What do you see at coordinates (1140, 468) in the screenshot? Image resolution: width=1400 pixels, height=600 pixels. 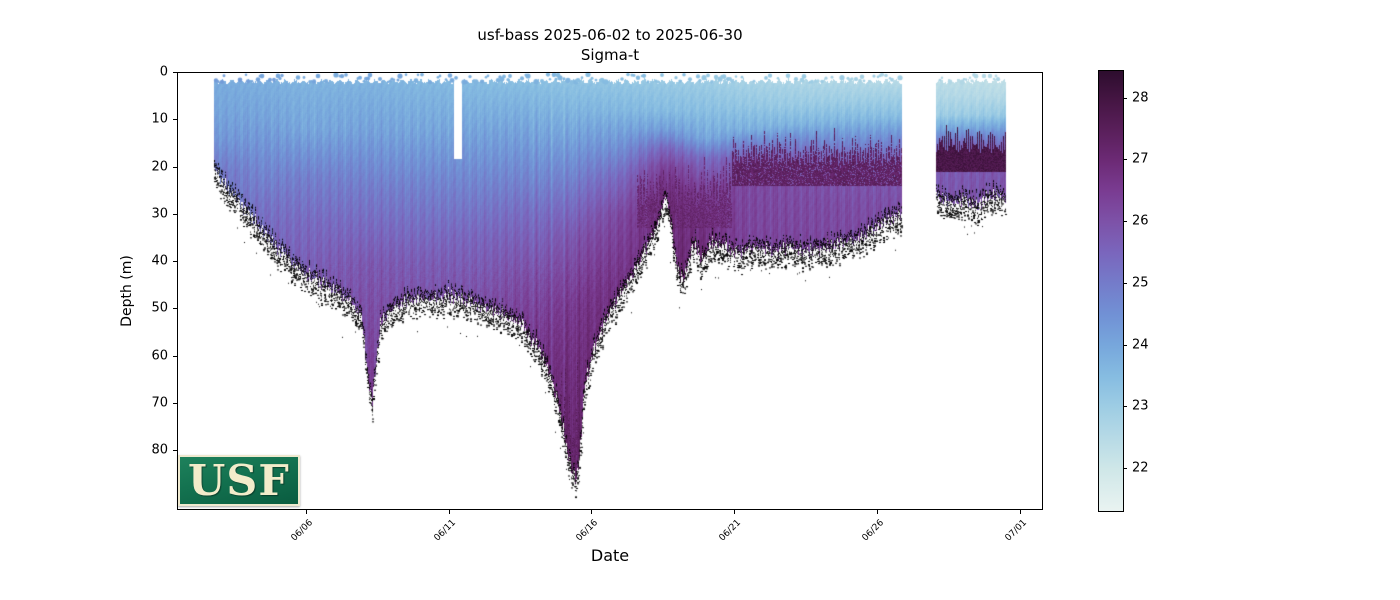 I see `colorbar-tick-label: 22` at bounding box center [1140, 468].